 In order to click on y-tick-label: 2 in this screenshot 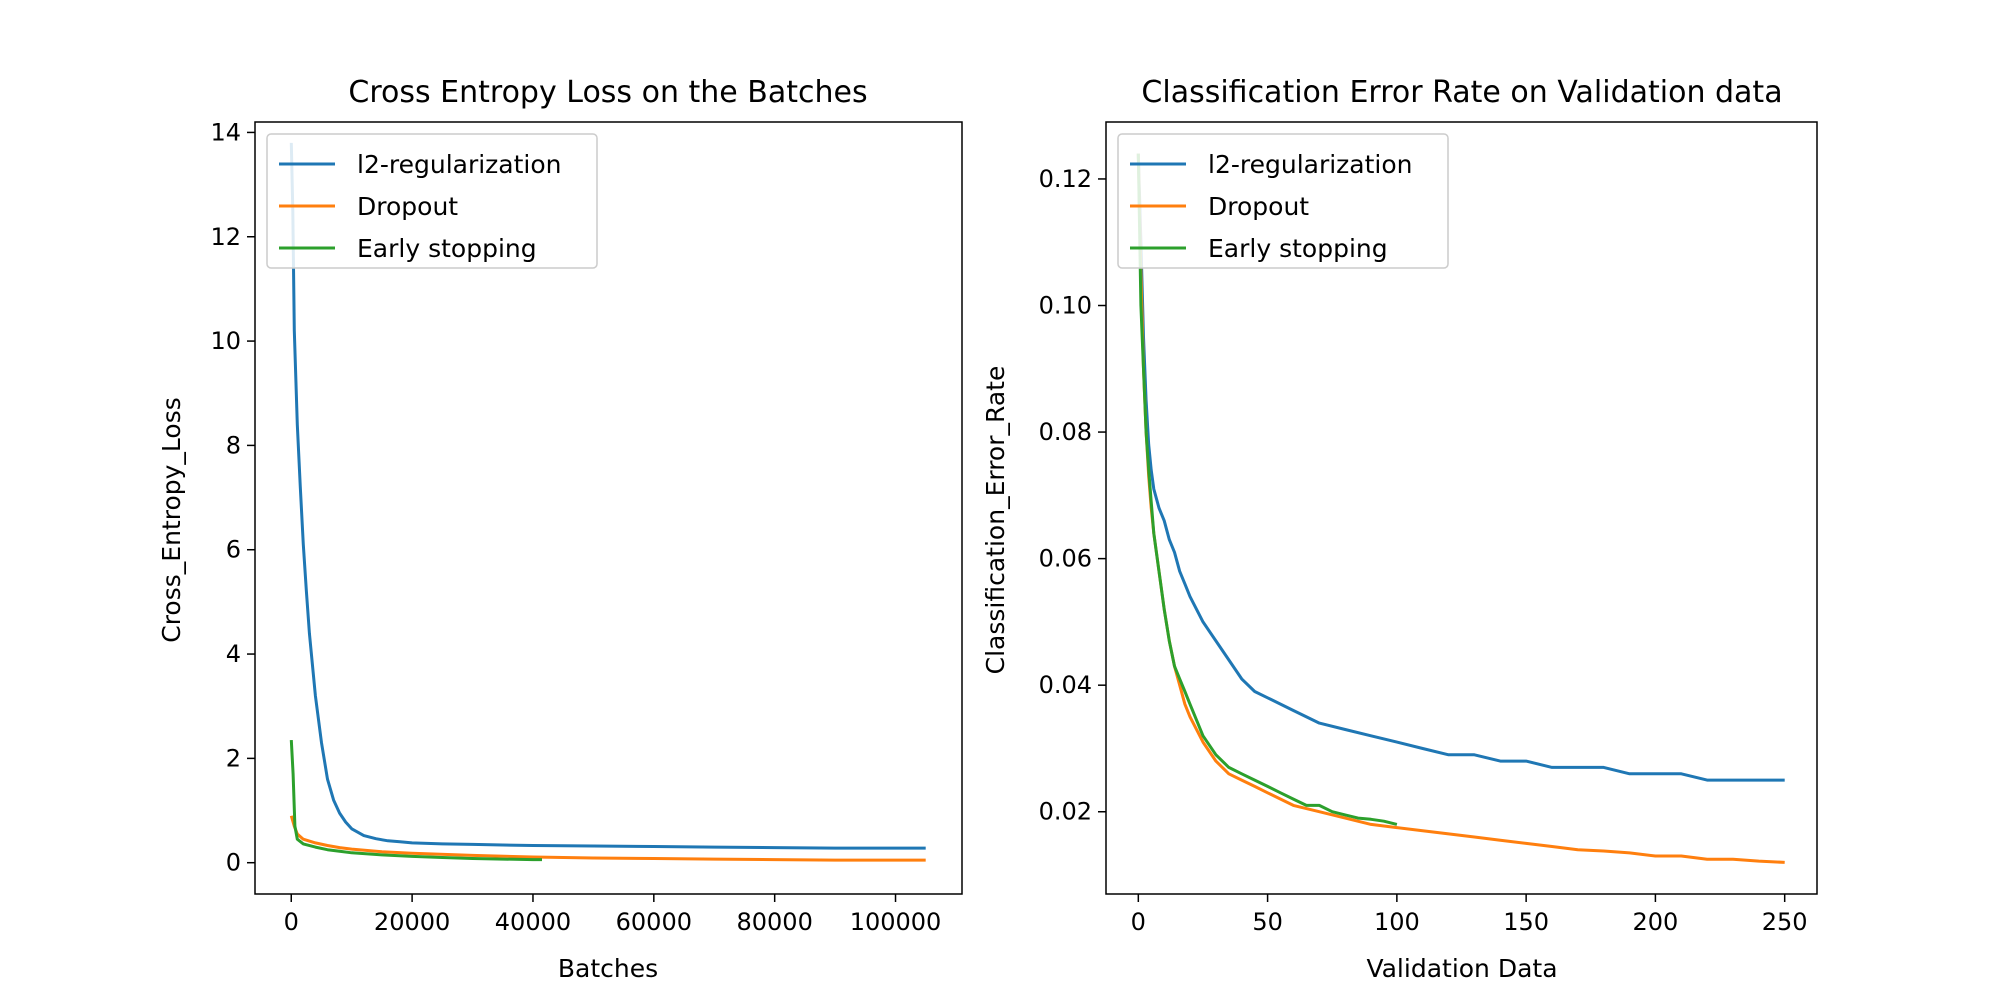, I will do `click(233, 758)`.